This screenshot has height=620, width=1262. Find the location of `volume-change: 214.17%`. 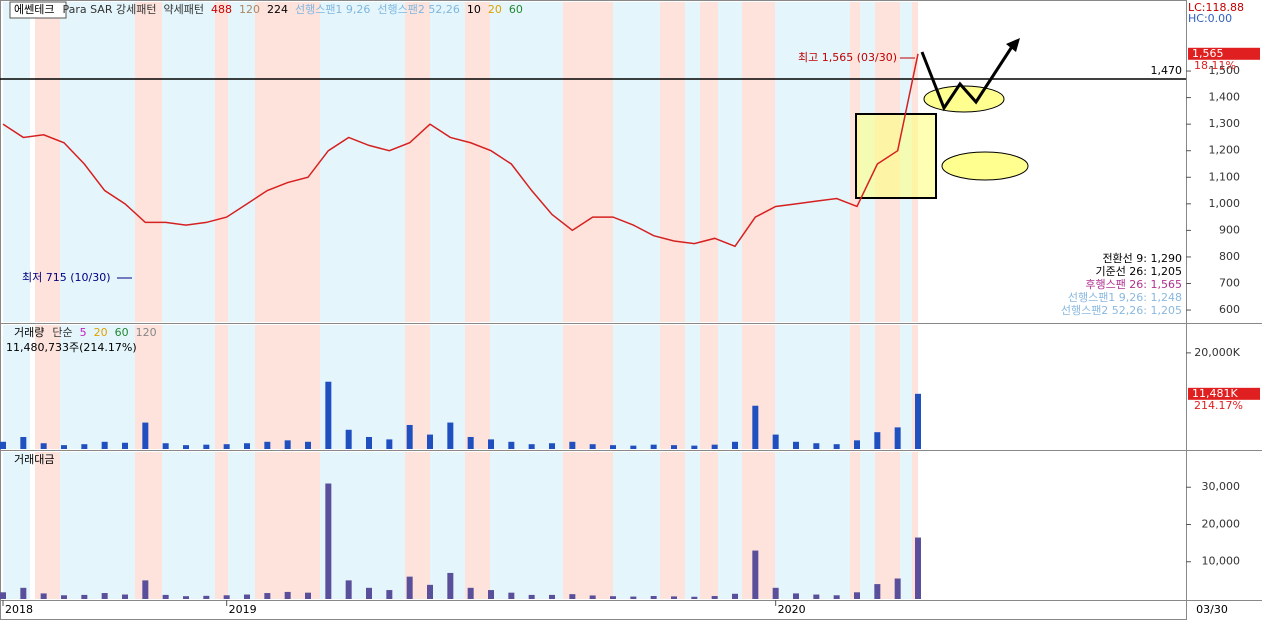

volume-change: 214.17% is located at coordinates (1218, 405).